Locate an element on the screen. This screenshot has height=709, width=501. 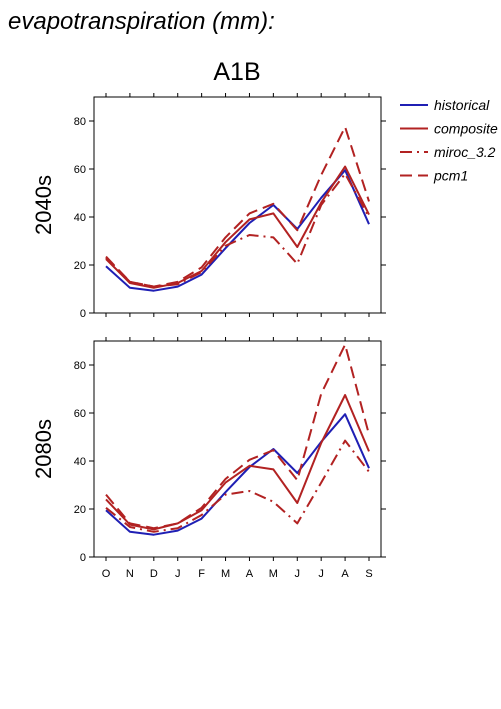
legend-item: pcm1 is located at coordinates (434, 176).